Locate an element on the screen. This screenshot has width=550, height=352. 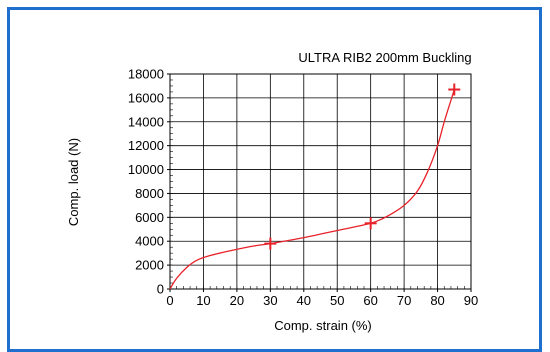
x-tick-label: 70 is located at coordinates (404, 300).